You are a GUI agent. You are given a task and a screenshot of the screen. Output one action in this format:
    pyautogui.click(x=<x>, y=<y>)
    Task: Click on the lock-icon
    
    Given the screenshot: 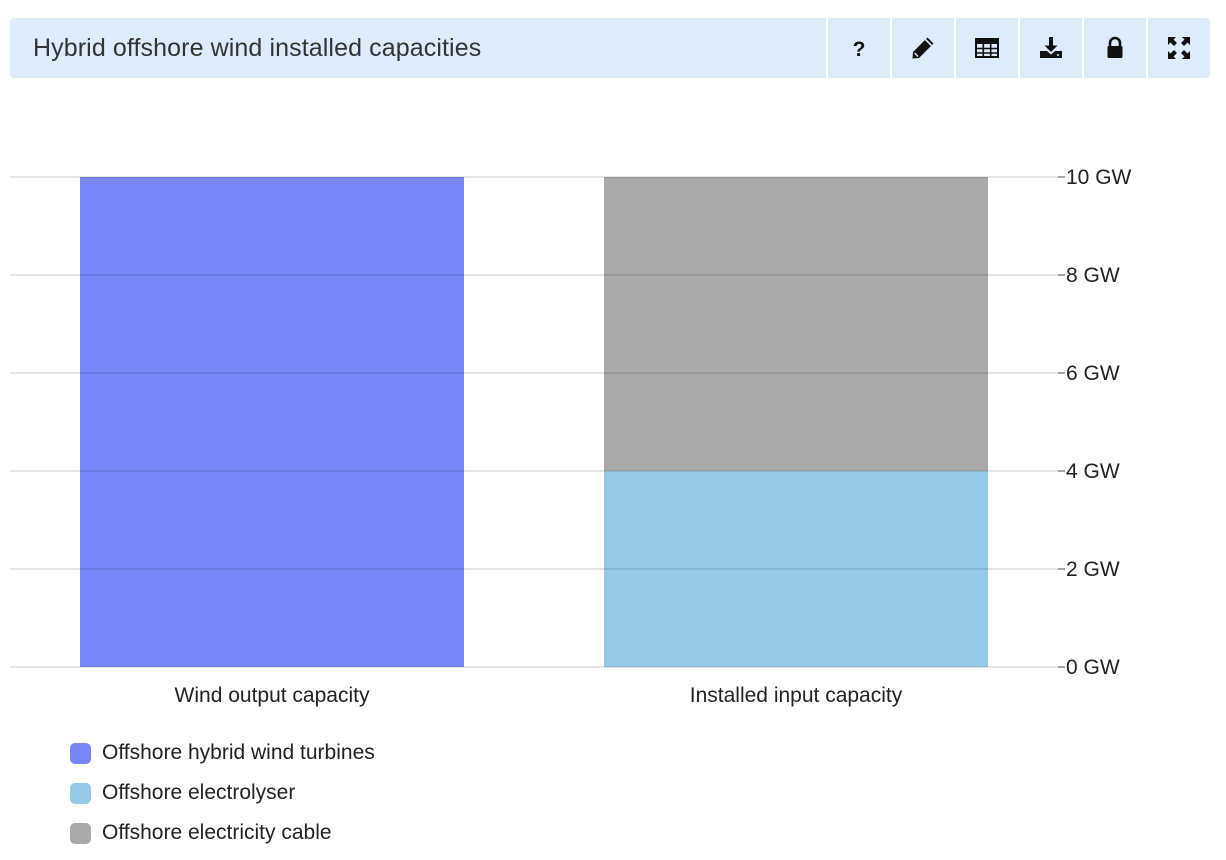 What is the action you would take?
    pyautogui.click(x=1115, y=47)
    